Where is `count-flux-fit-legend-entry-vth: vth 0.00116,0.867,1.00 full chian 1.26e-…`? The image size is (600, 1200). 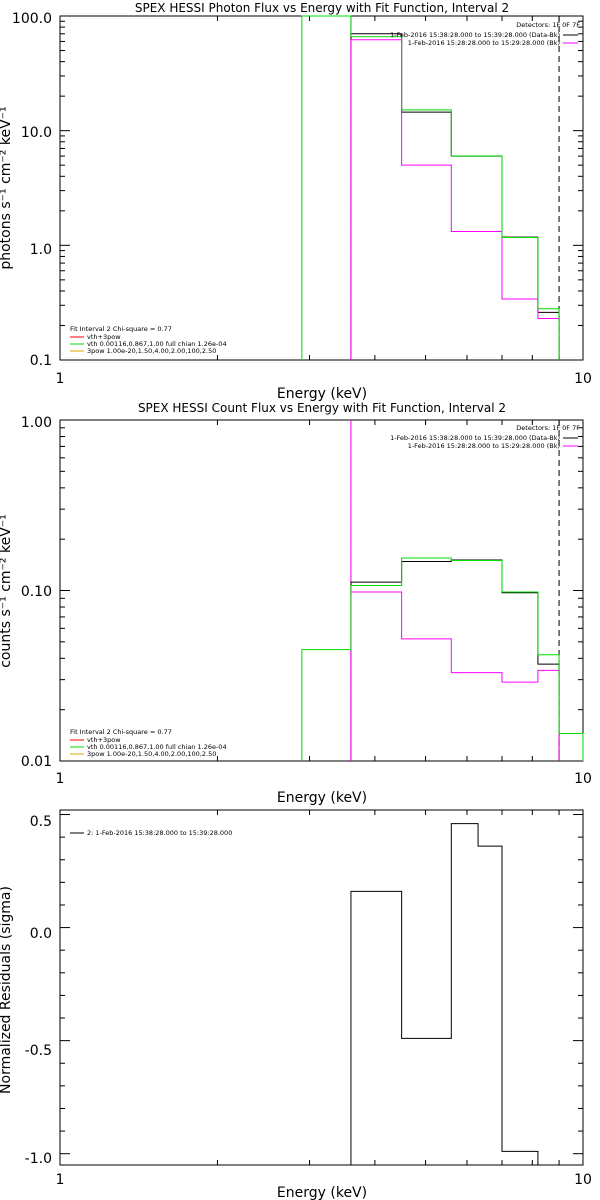
count-flux-fit-legend-entry-vth: vth 0.00116,0.867,1.00 full chian 1.26e-… is located at coordinates (157, 747).